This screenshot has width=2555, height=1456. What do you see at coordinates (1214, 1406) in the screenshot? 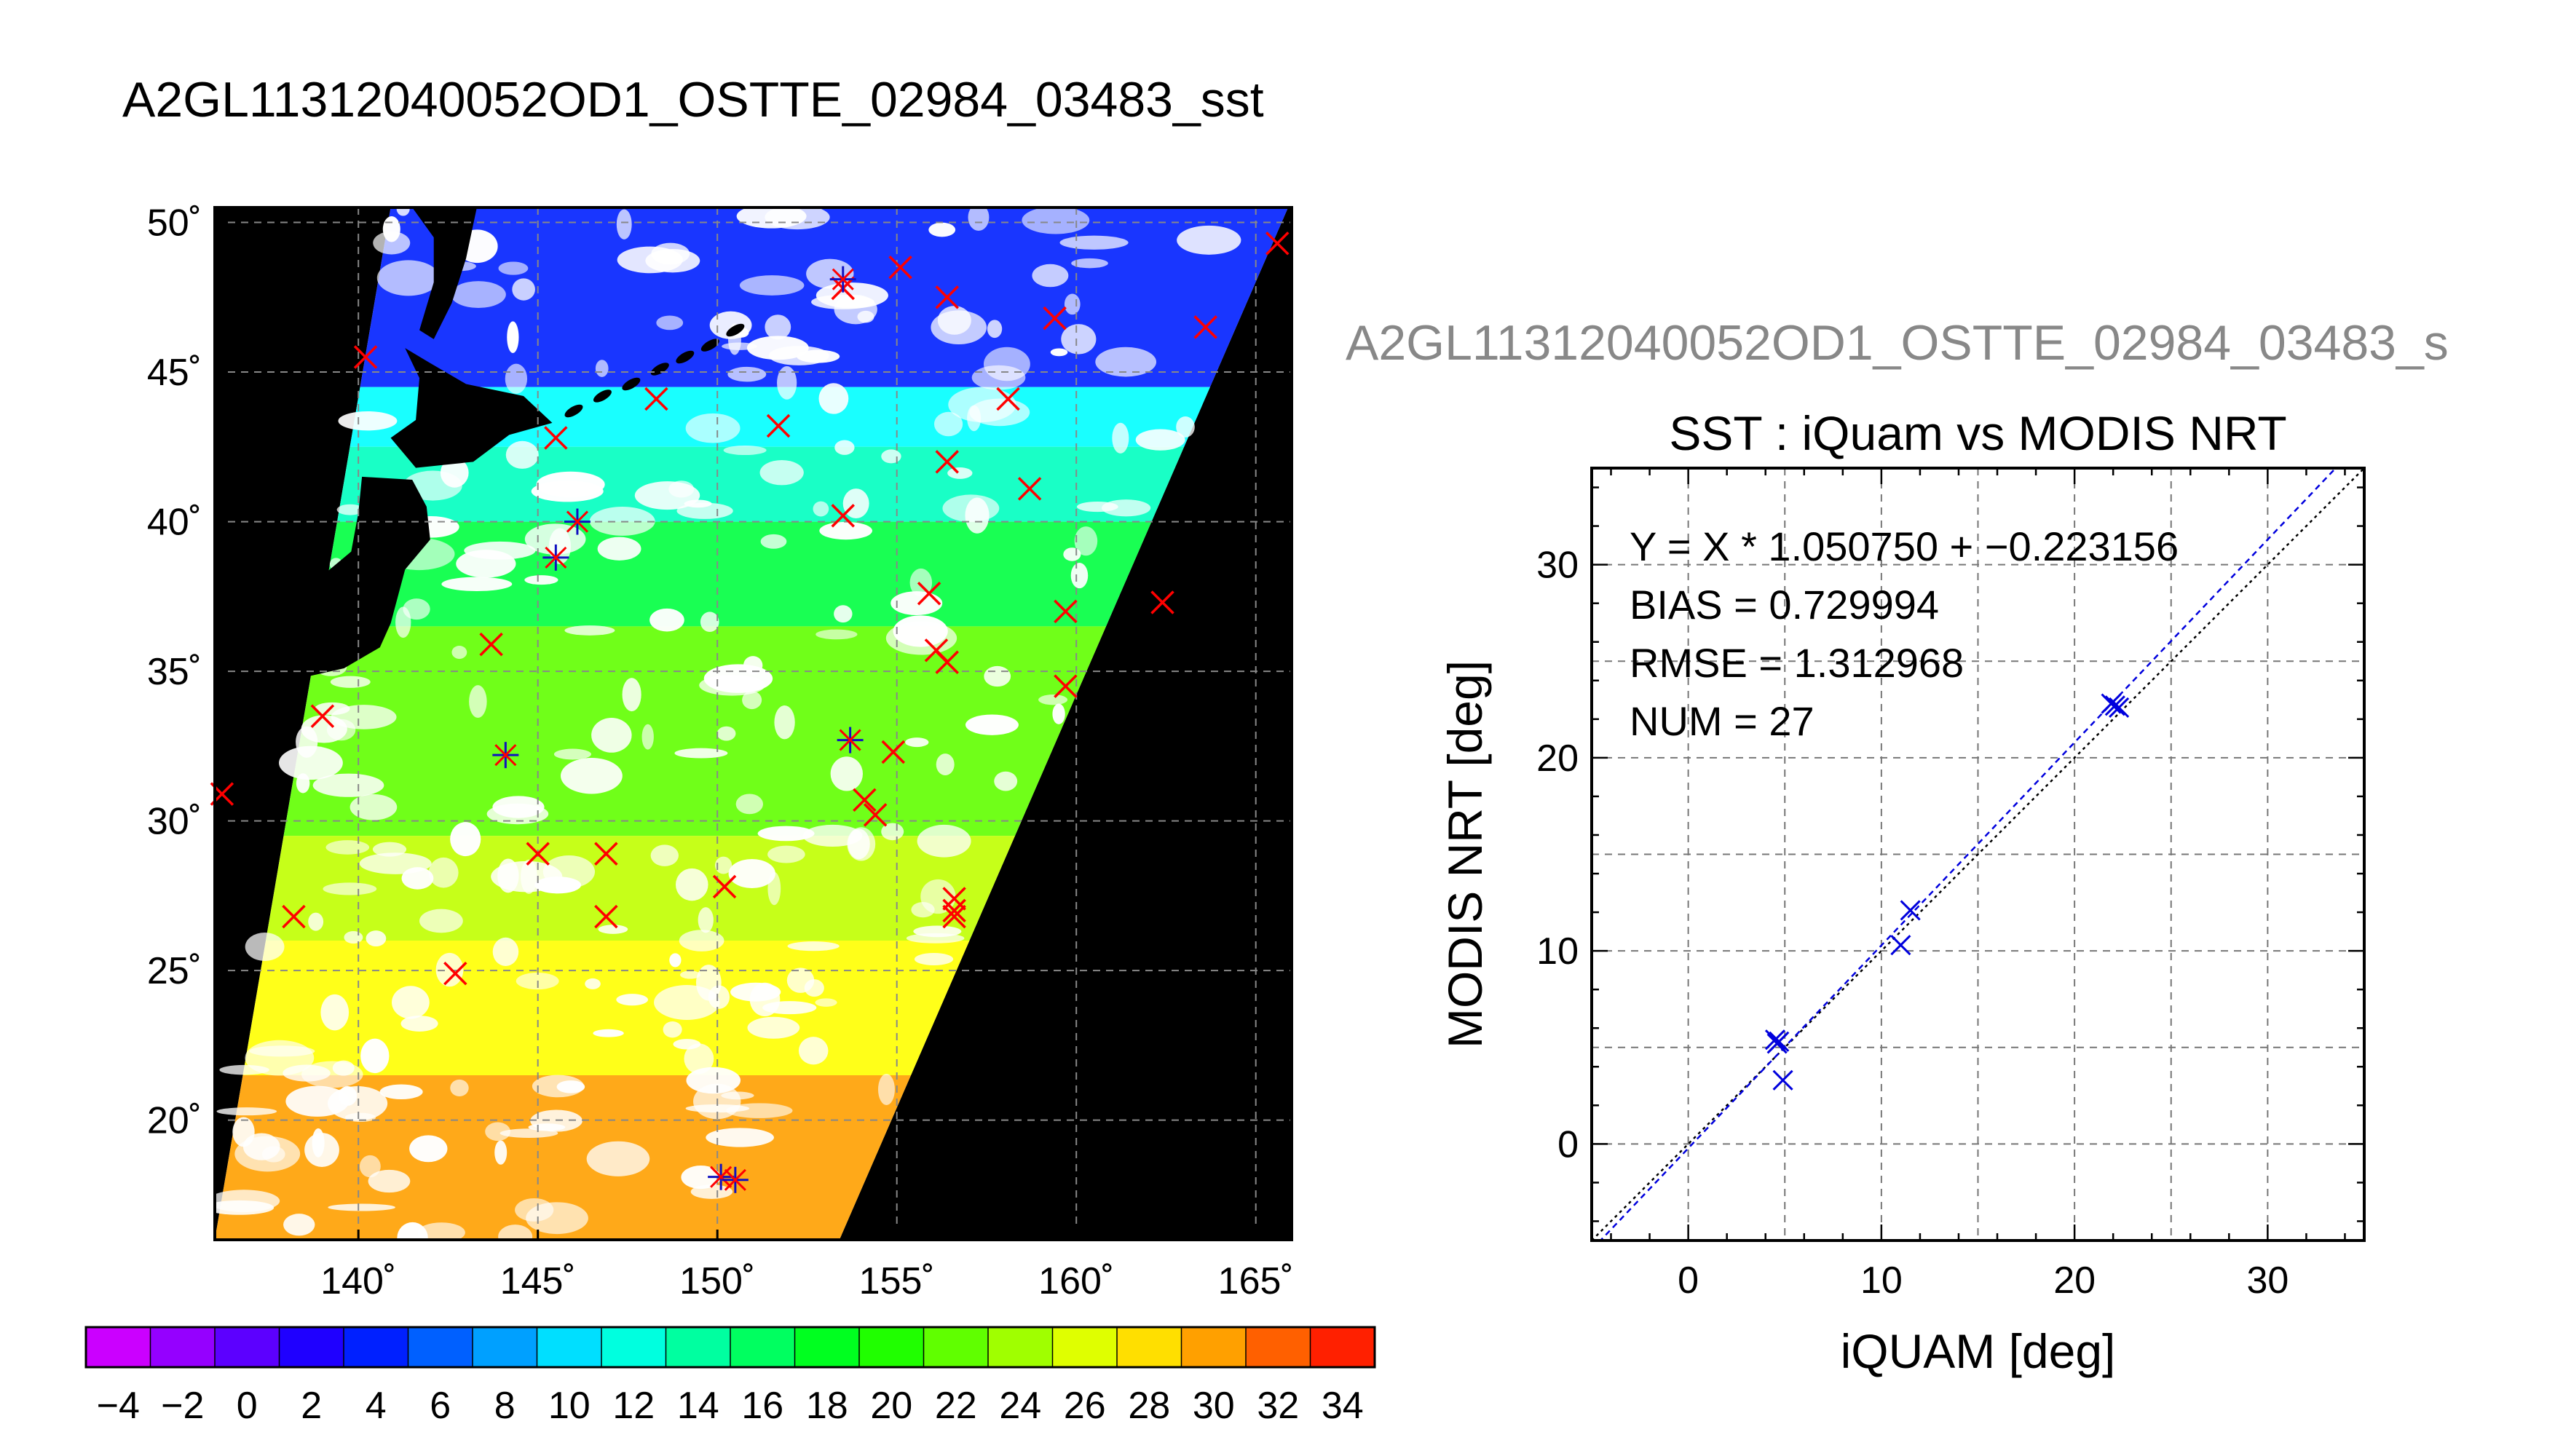
I see `colorbar-tick-label: 30` at bounding box center [1214, 1406].